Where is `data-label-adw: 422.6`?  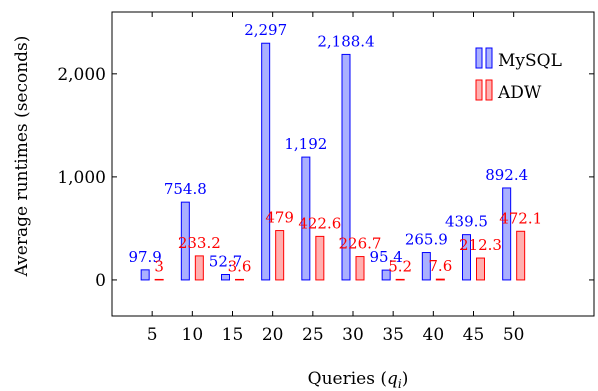
data-label-adw: 422.6 is located at coordinates (319, 223).